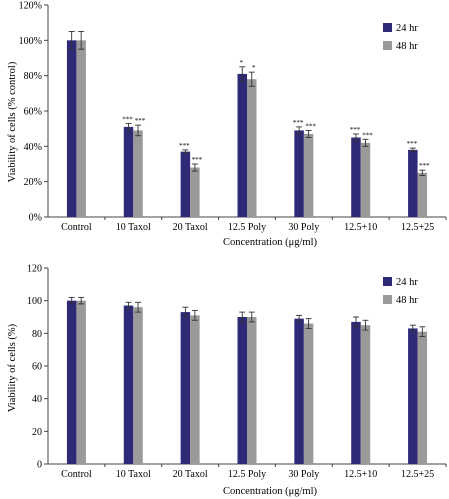 The width and height of the screenshot is (449, 499). Describe the element at coordinates (33, 147) in the screenshot. I see `y-tick-label: 40%` at that location.